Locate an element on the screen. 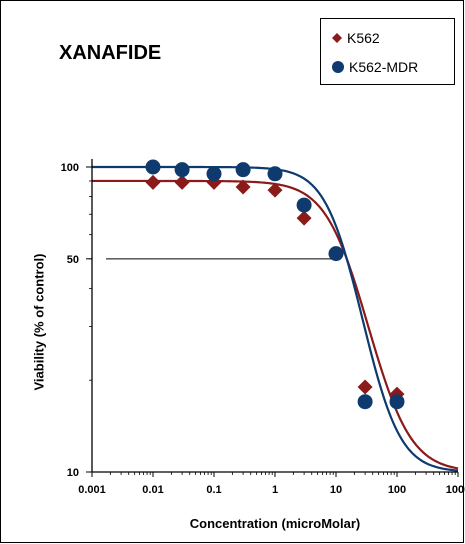  y-tick-label: 50 is located at coordinates (73, 260).